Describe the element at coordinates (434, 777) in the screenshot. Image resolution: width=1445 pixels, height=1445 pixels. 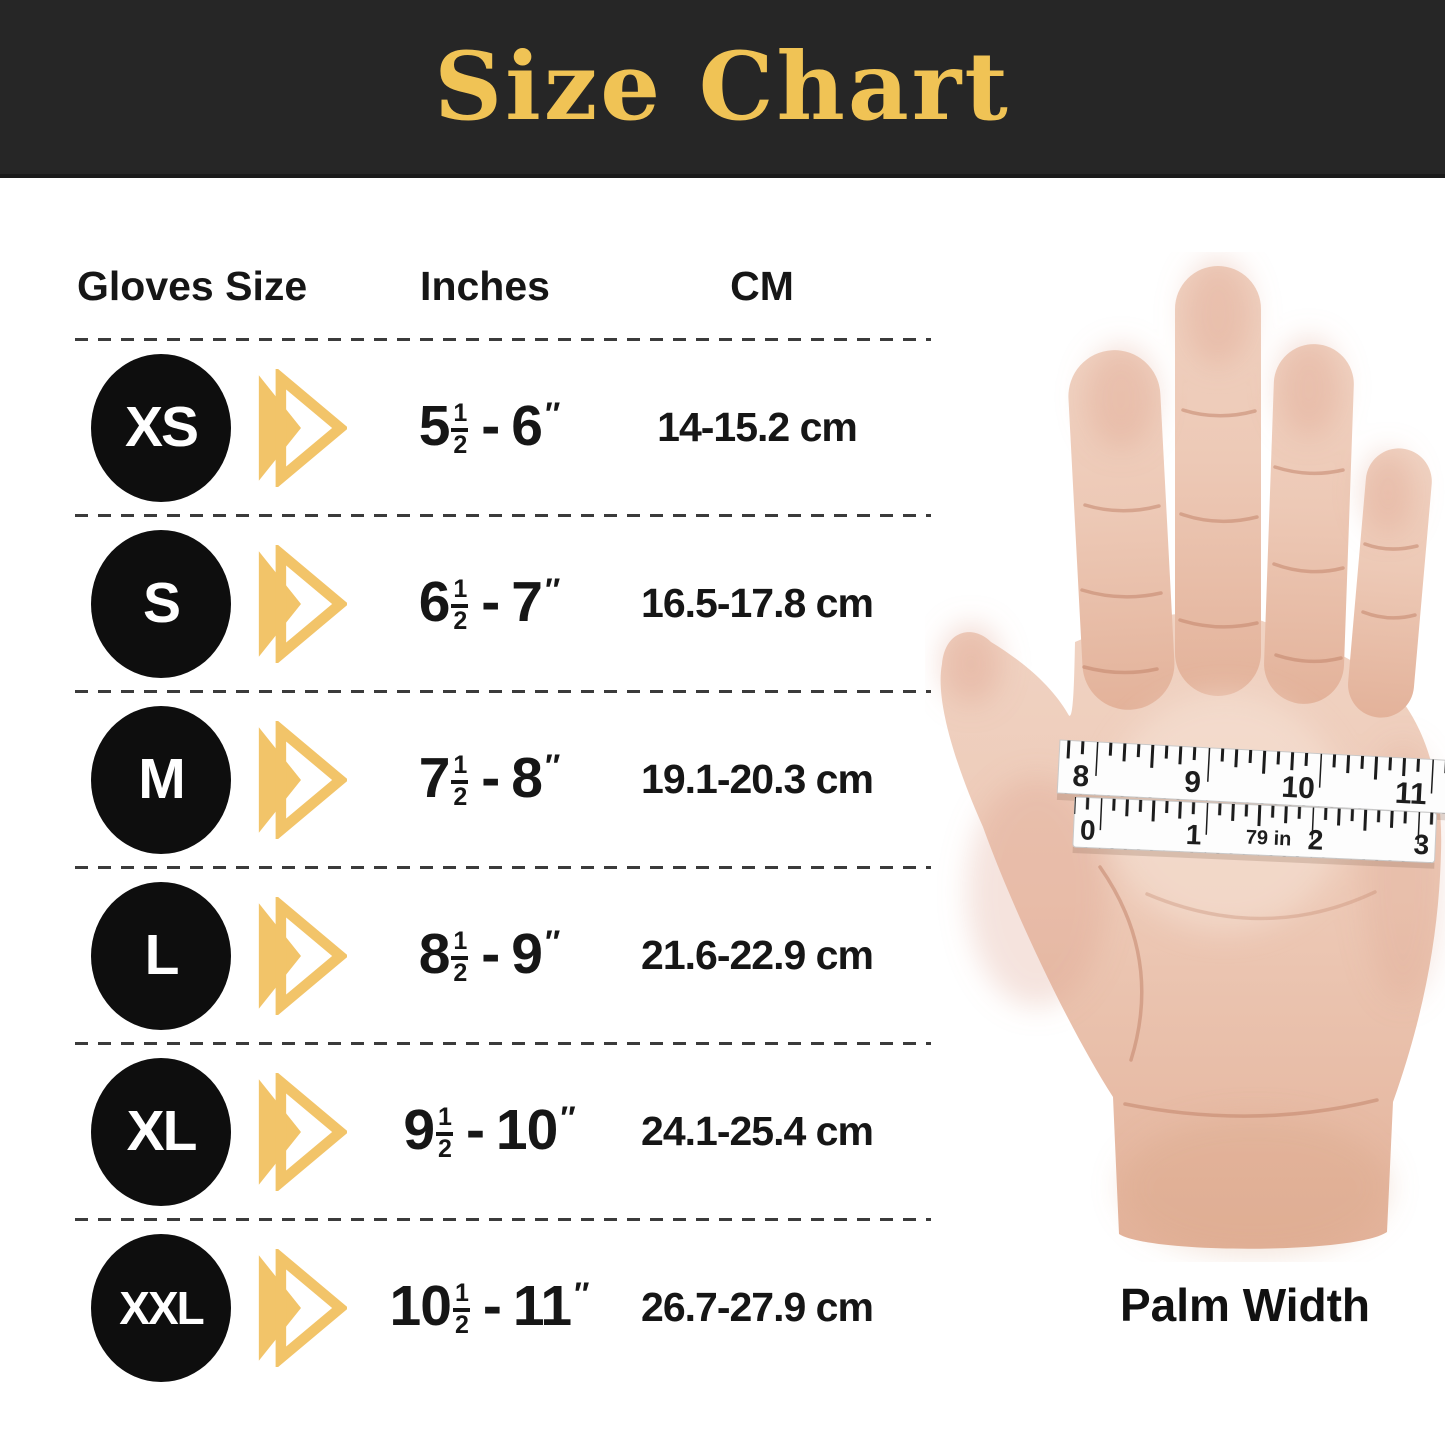
I see `inches-low: 7` at that location.